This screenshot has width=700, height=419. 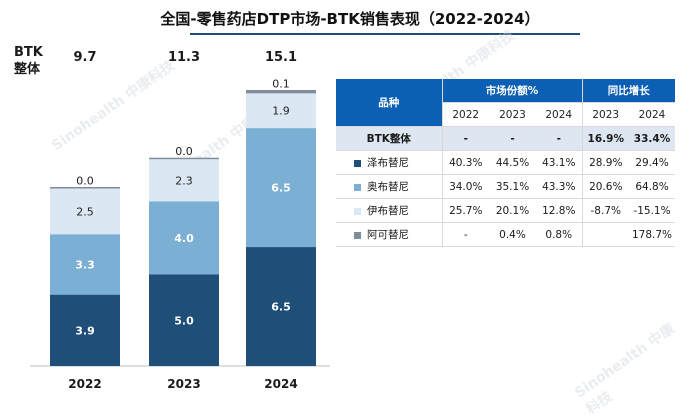 I want to click on row-label: 伊布替尼, so click(x=389, y=210).